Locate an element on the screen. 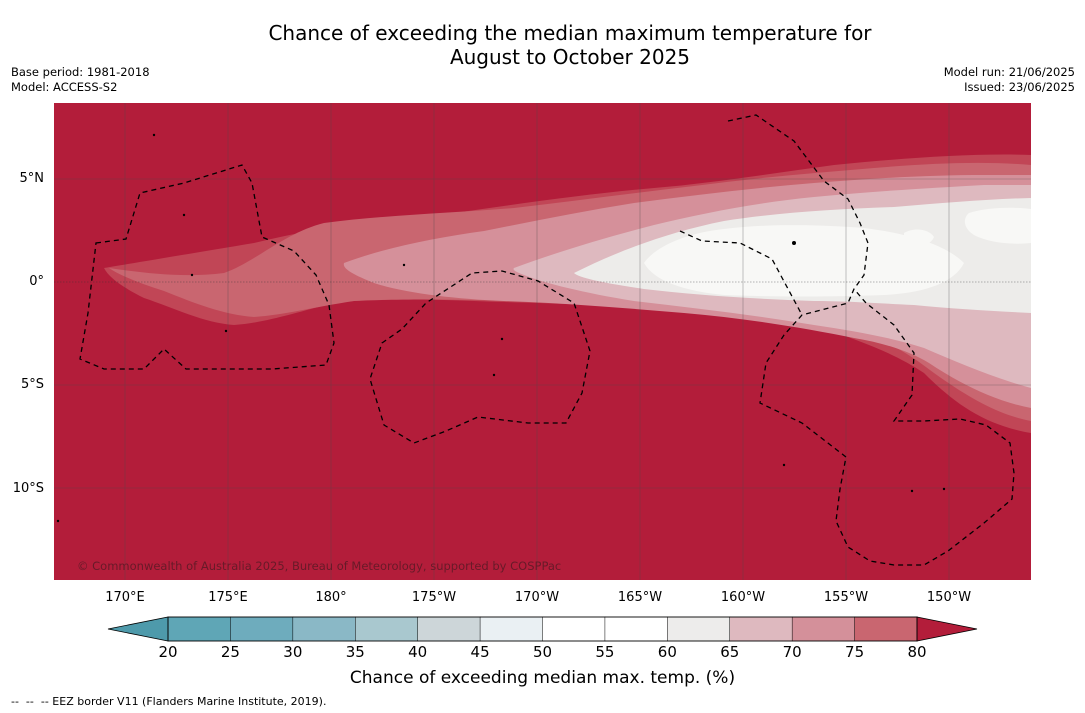  colorbar-tick-label: 80 is located at coordinates (917, 652).